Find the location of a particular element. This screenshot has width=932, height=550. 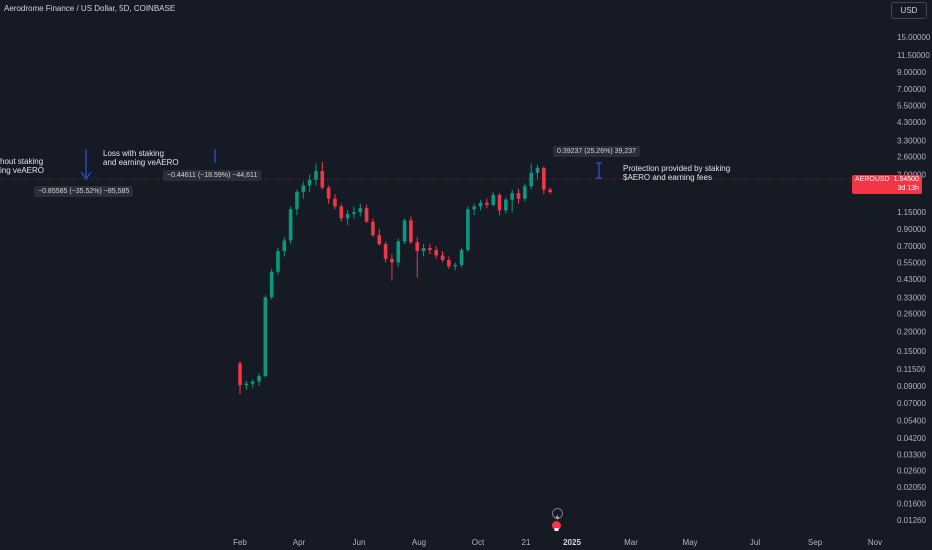

price-axis-tick: 0.03300 is located at coordinates (911, 454).